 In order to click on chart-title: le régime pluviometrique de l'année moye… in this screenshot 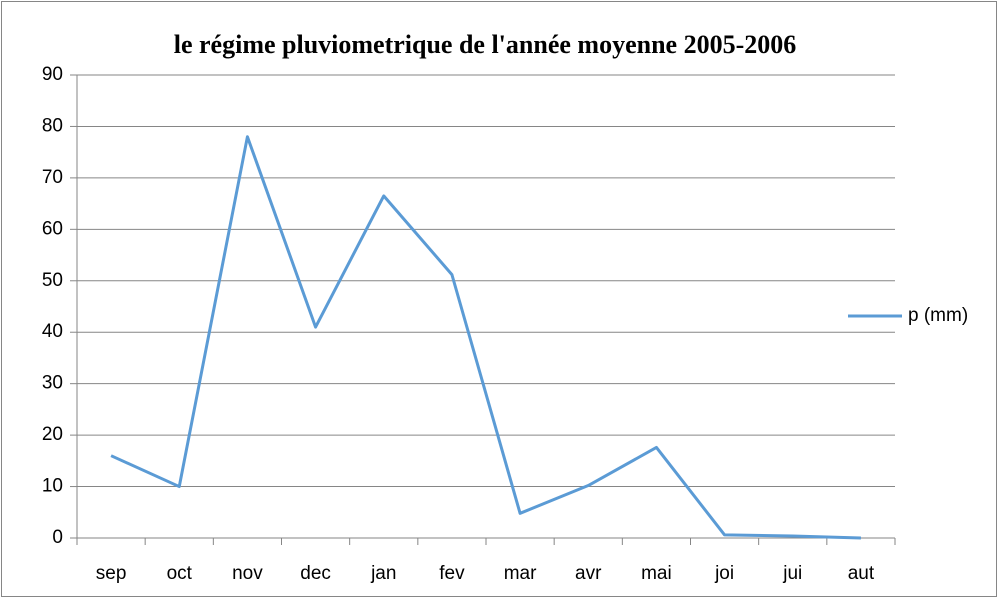, I will do `click(485, 44)`.